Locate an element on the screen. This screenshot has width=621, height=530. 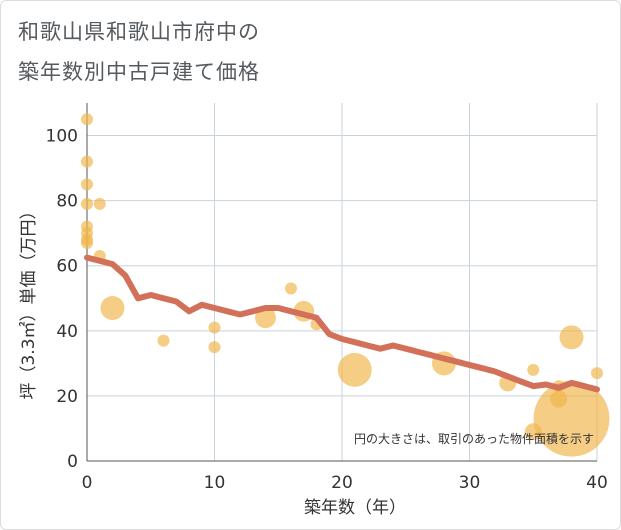
y-tick-label: 40 is located at coordinates (67, 332).